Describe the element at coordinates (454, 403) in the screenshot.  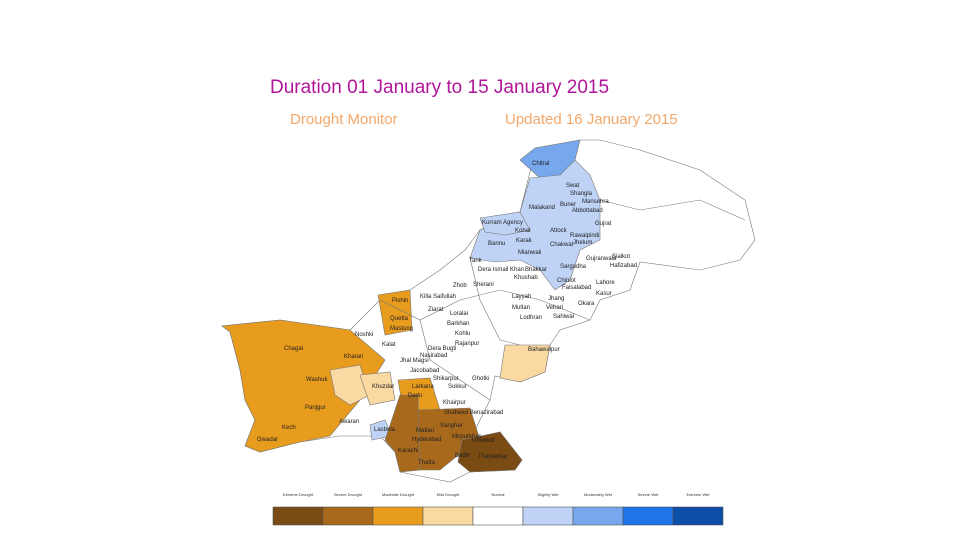
I see `district-label: Khairpur` at that location.